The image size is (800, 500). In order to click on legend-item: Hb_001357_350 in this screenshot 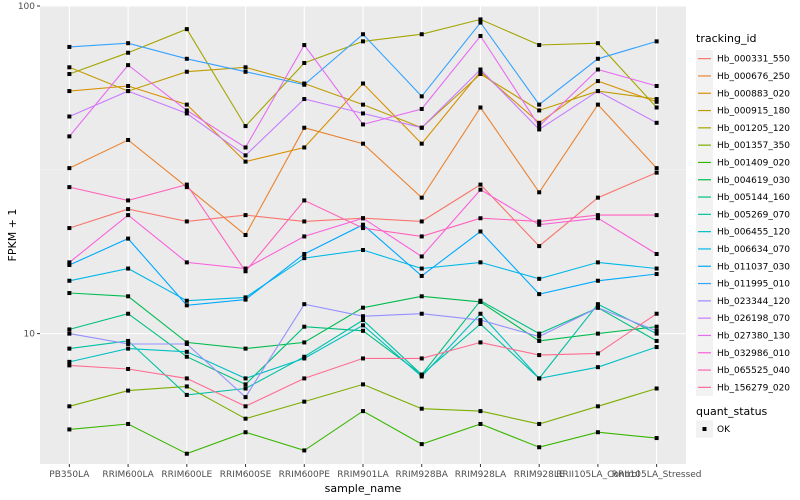, I will do `click(743, 145)`.